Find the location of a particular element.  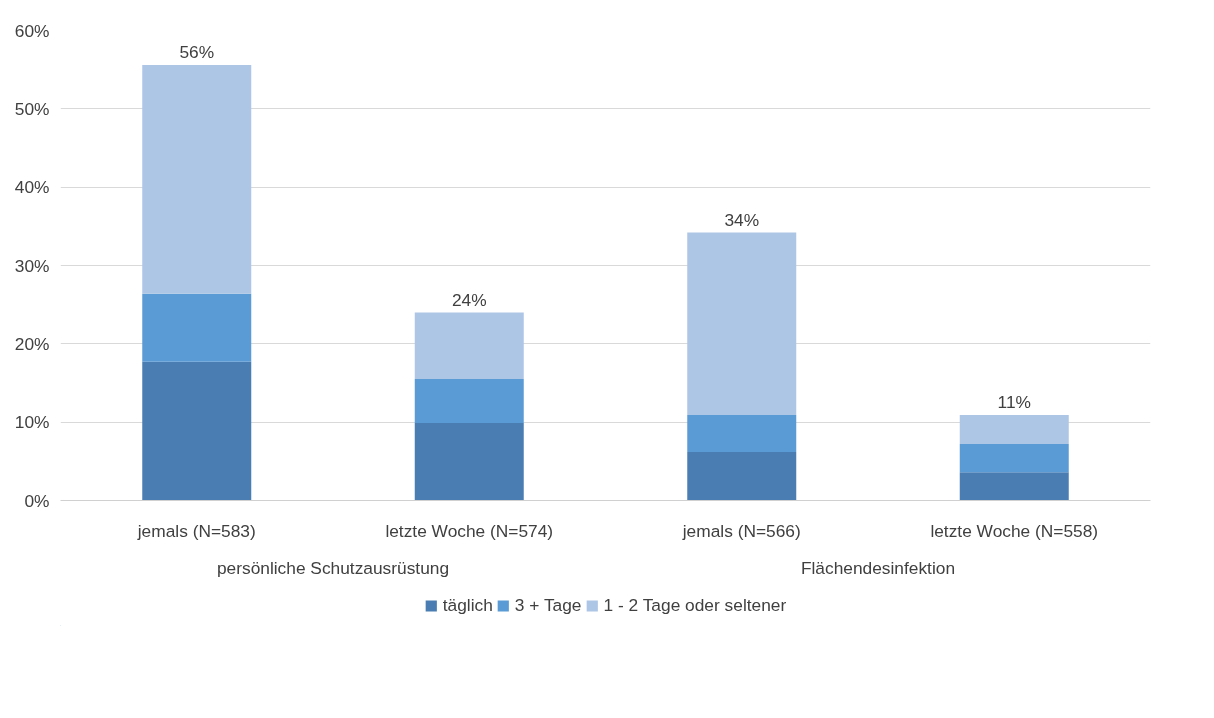

y-tick-label: 50% is located at coordinates (32, 108).